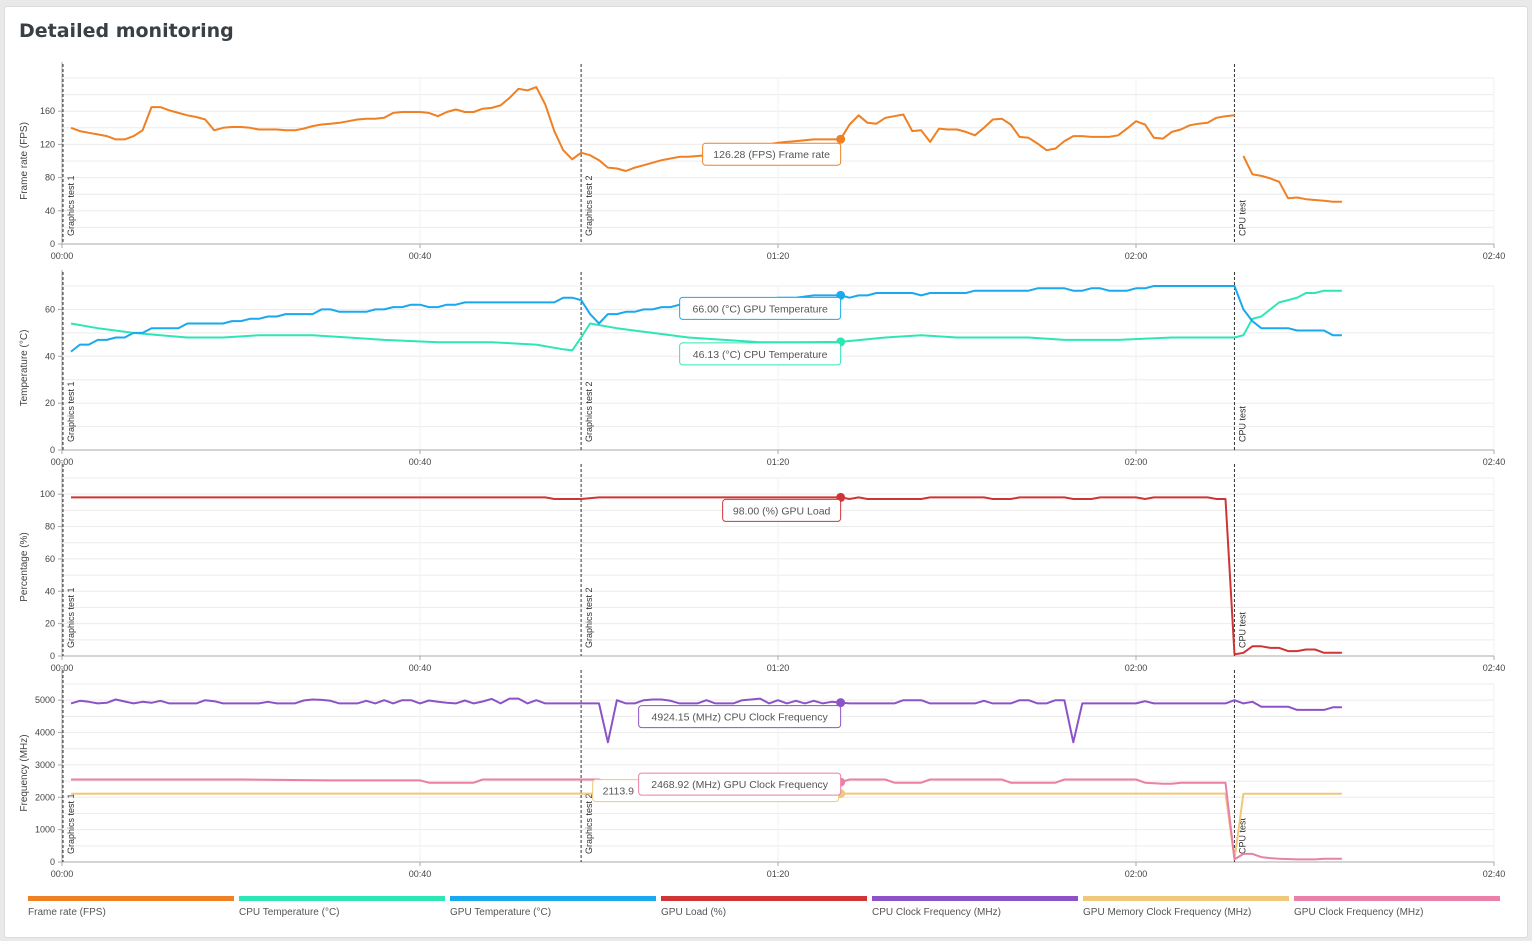  What do you see at coordinates (694, 912) in the screenshot?
I see `legend-label: GPU Load (%)` at bounding box center [694, 912].